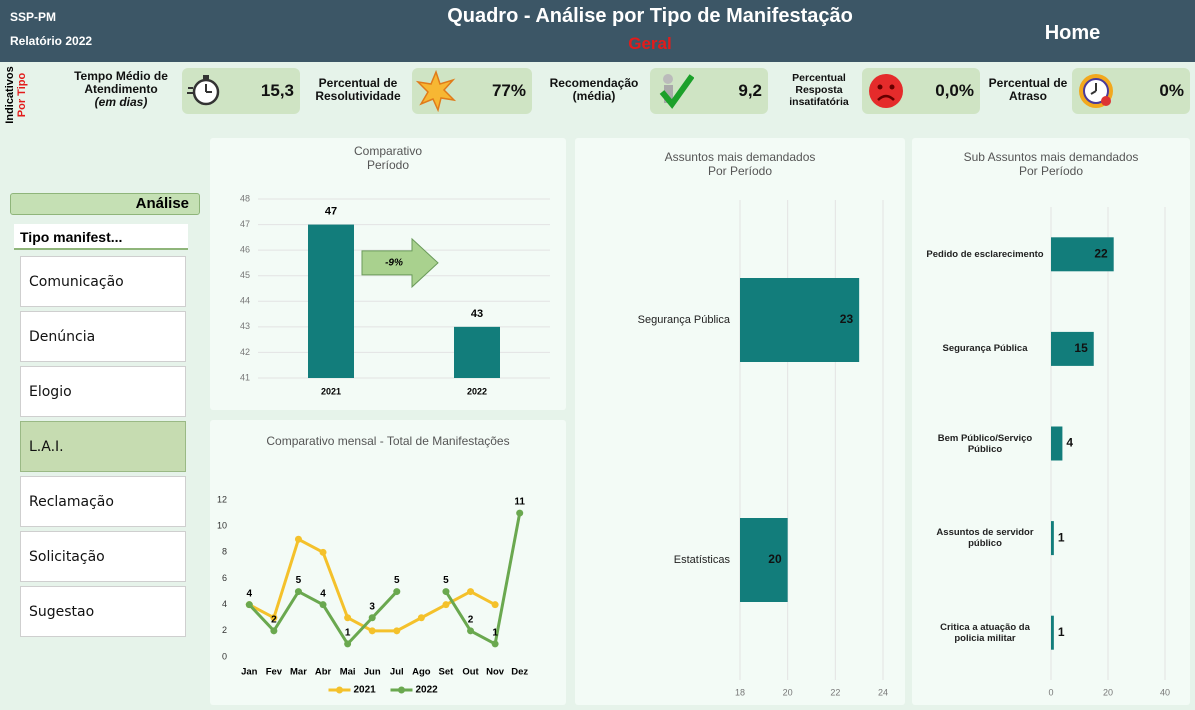 The image size is (1195, 710). What do you see at coordinates (358, 89) in the screenshot?
I see `kpi-title: Percentual de Resolutividade` at bounding box center [358, 89].